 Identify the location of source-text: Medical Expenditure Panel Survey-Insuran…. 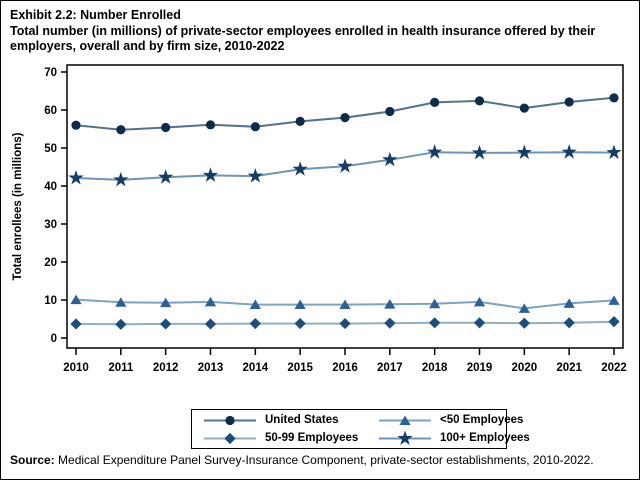
(324, 460).